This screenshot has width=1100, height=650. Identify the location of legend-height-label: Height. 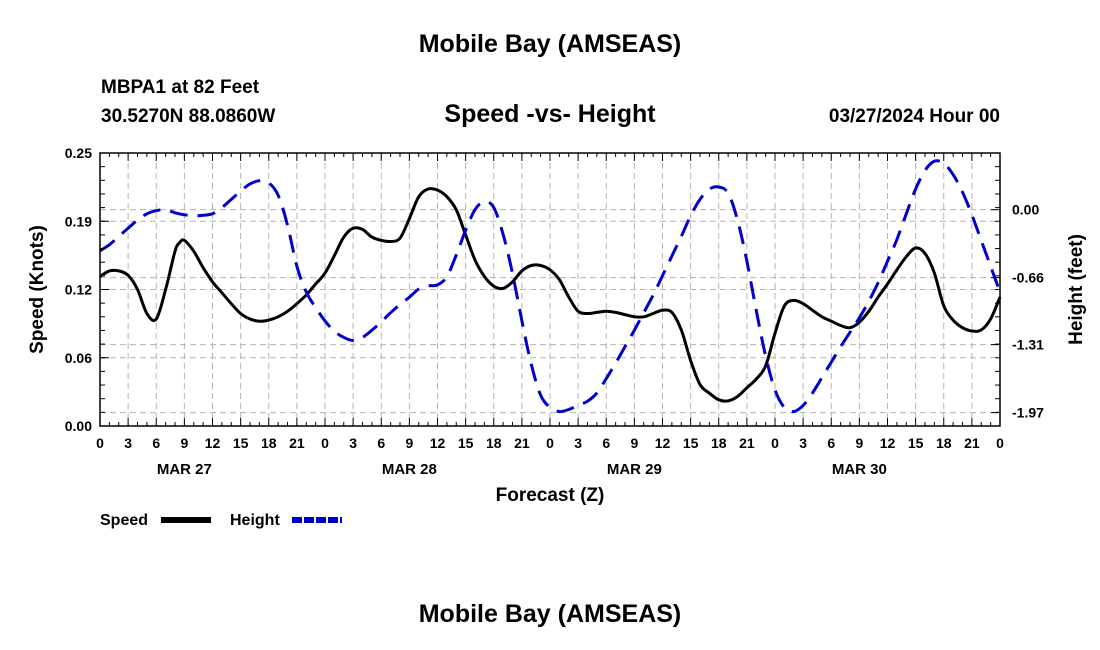
(255, 520).